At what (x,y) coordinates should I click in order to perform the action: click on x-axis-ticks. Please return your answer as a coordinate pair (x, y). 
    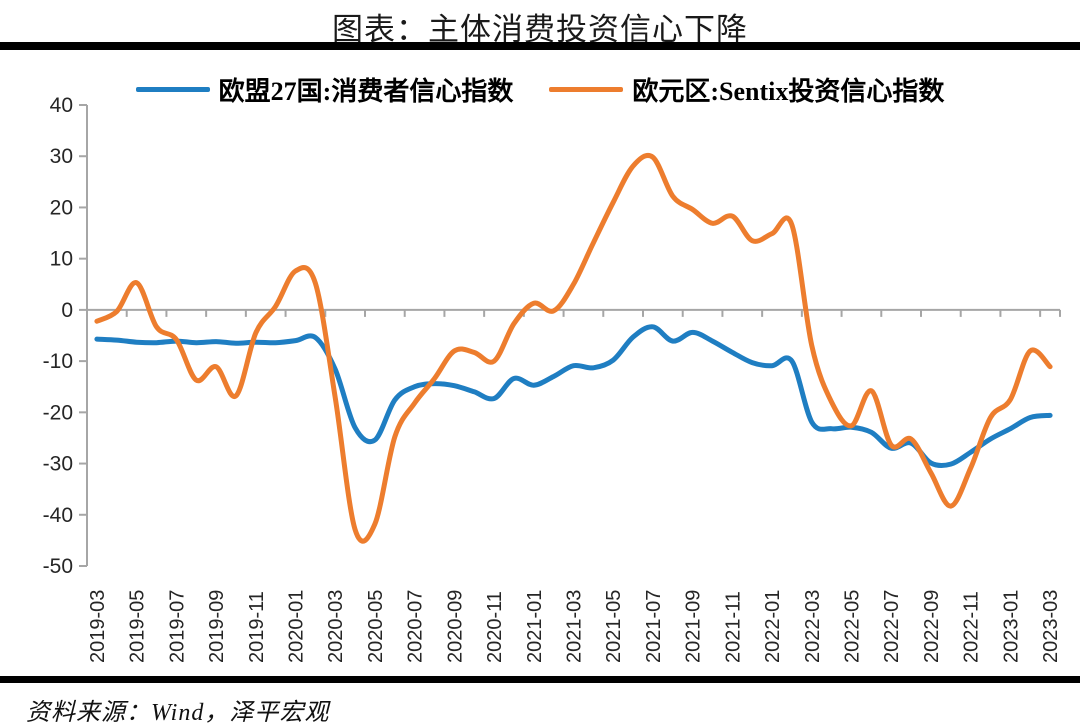
    Looking at the image, I should click on (593, 313).